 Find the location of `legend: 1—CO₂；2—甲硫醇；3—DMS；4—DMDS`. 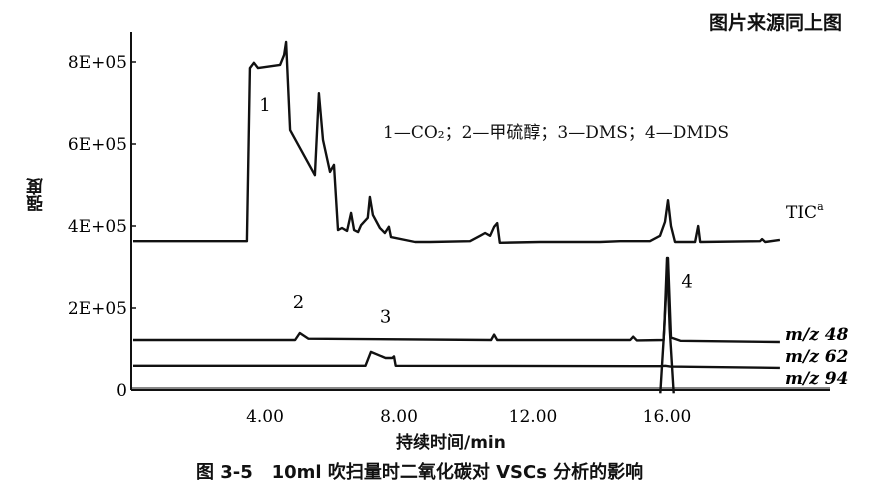

legend: 1—CO₂；2—甲硫醇；3—DMS；4—DMDS is located at coordinates (556, 133).